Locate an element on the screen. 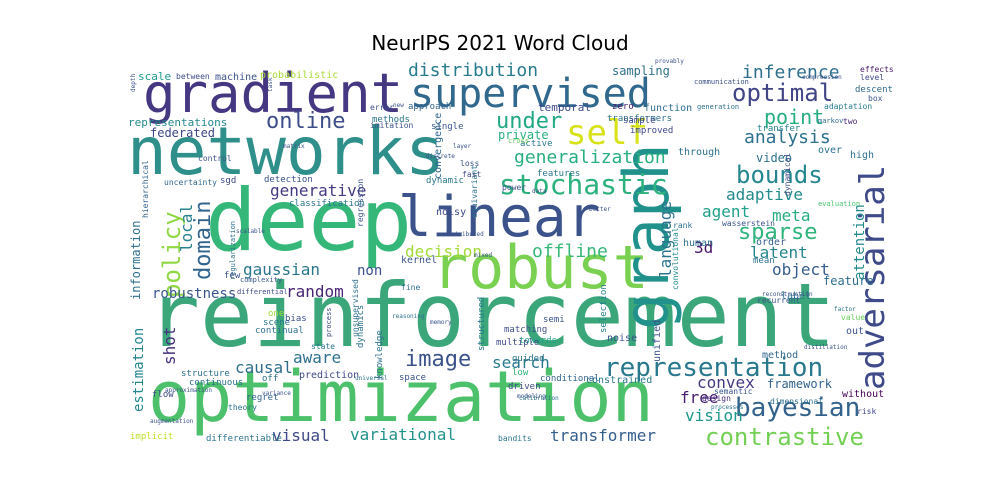 The image size is (1000, 500). word-prediction: prediction is located at coordinates (329, 375).